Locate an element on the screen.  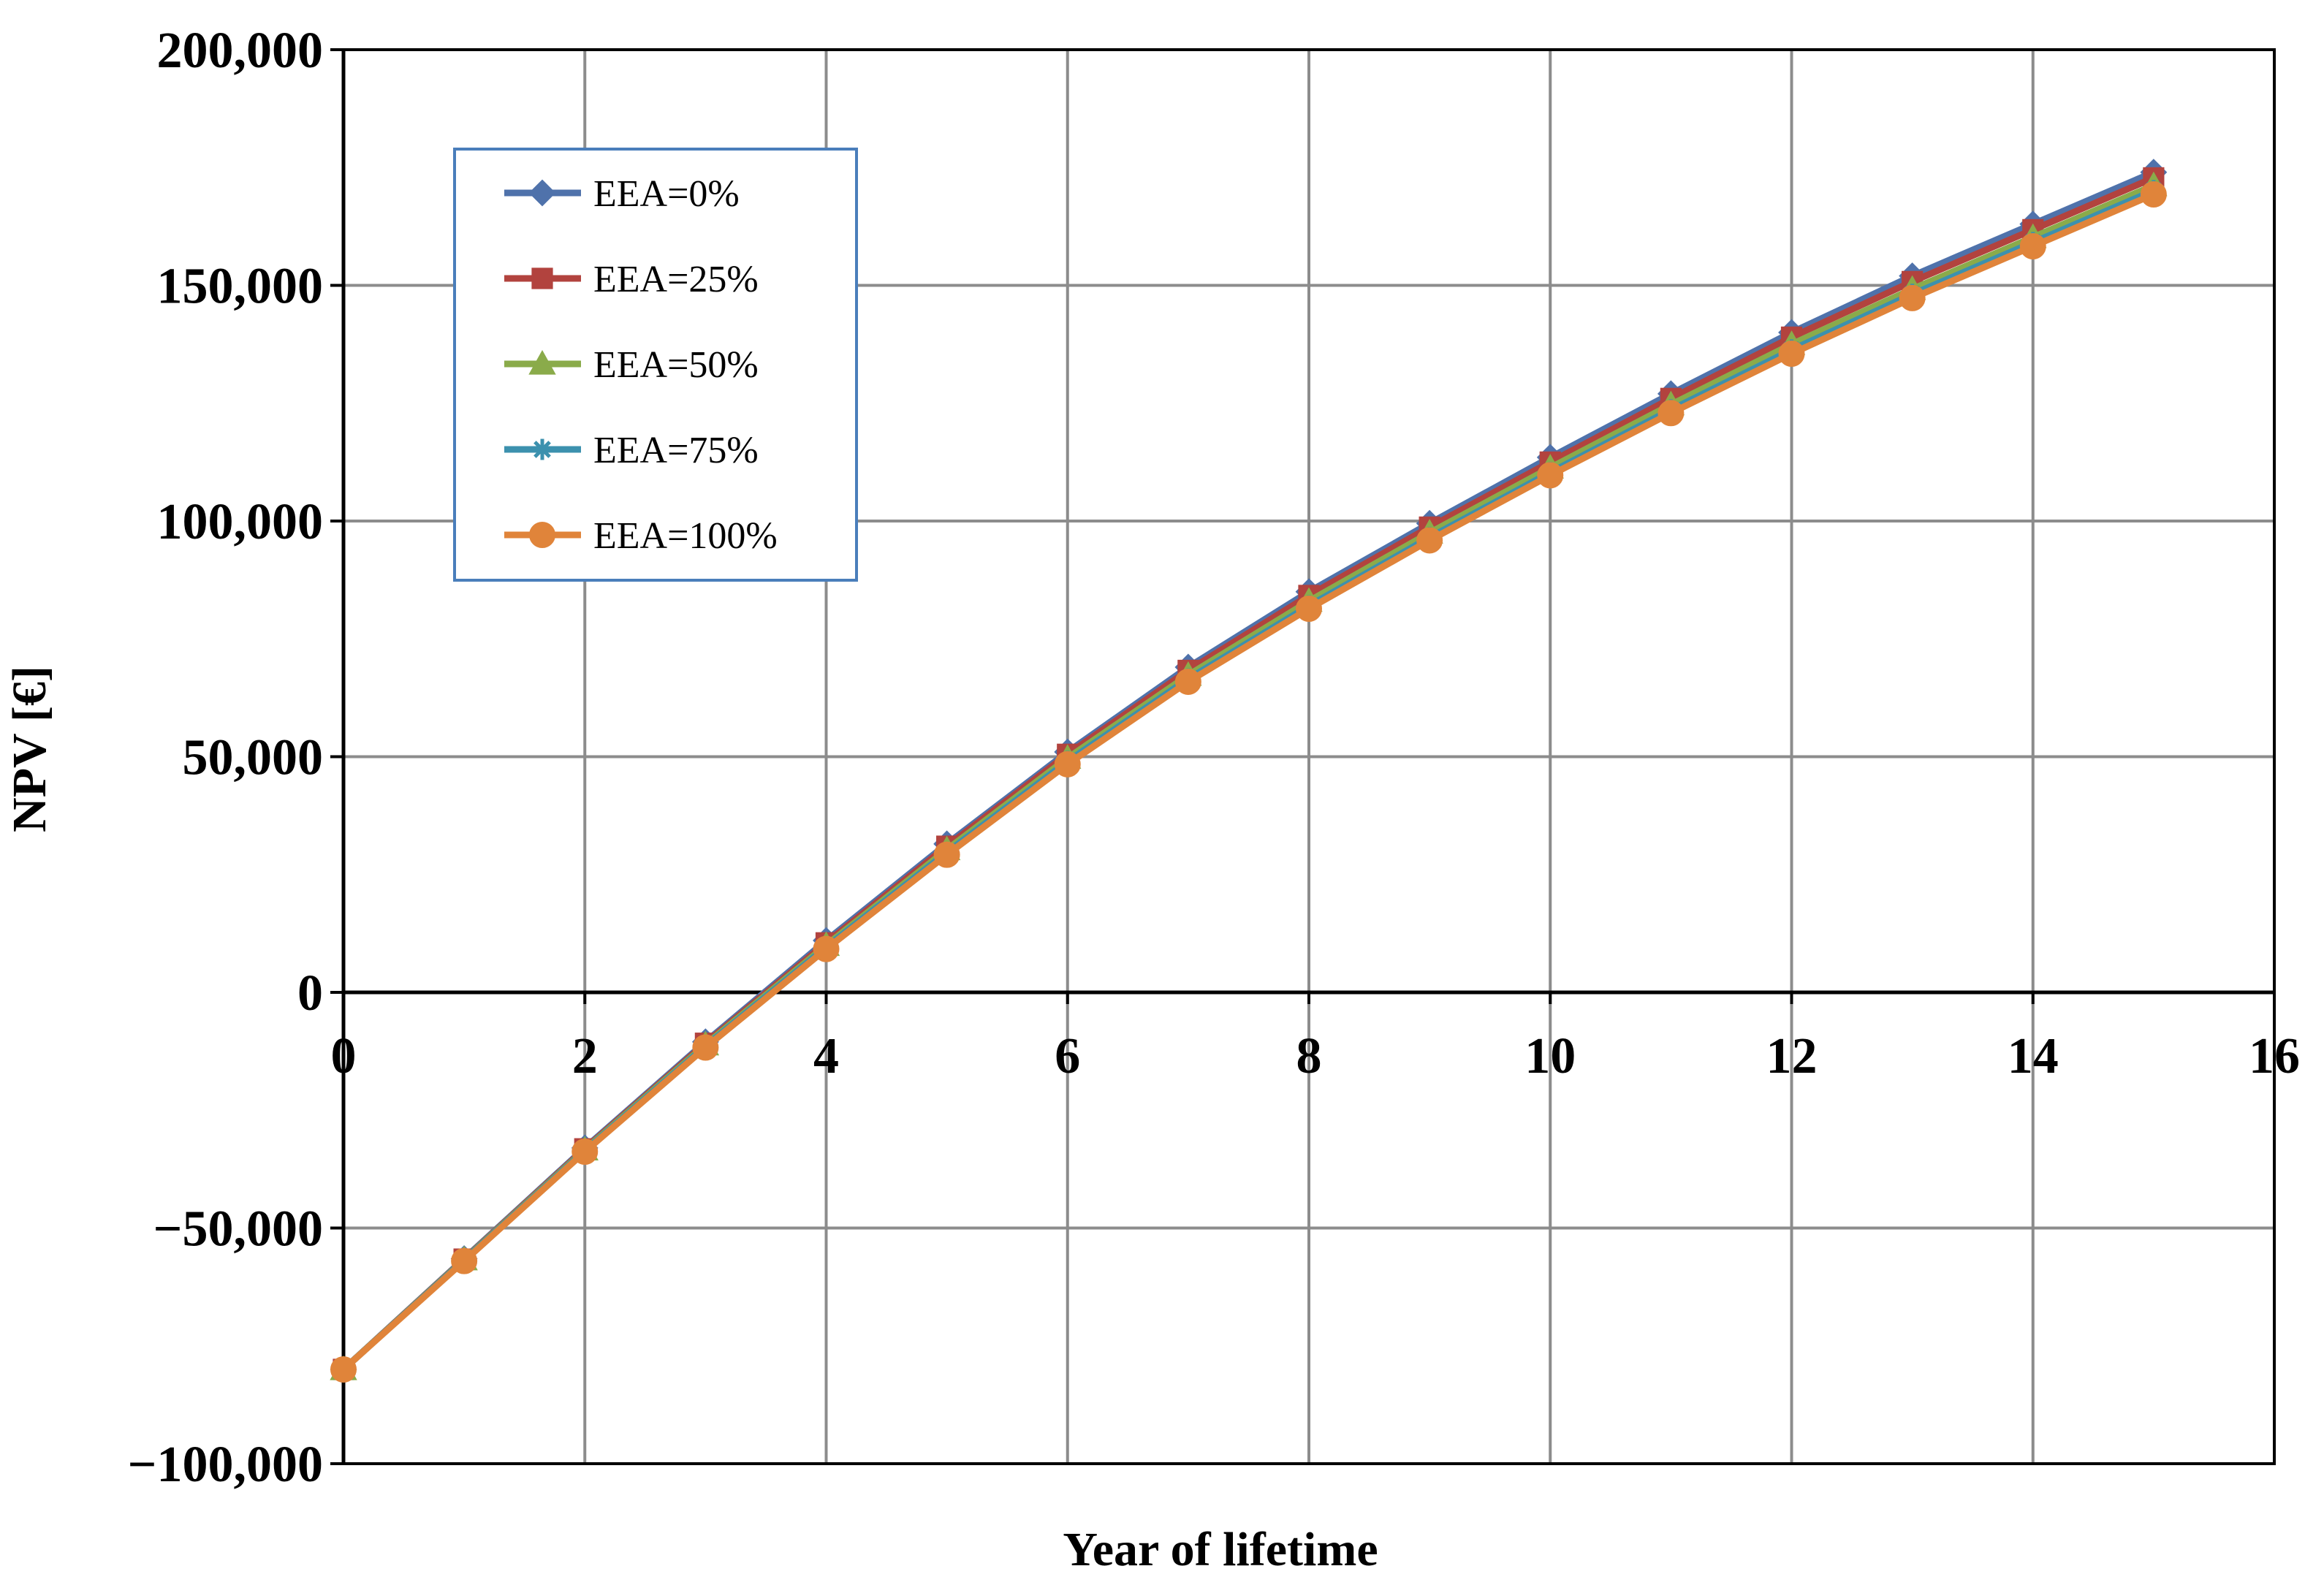
legend-label: EEA=25% is located at coordinates (676, 279).